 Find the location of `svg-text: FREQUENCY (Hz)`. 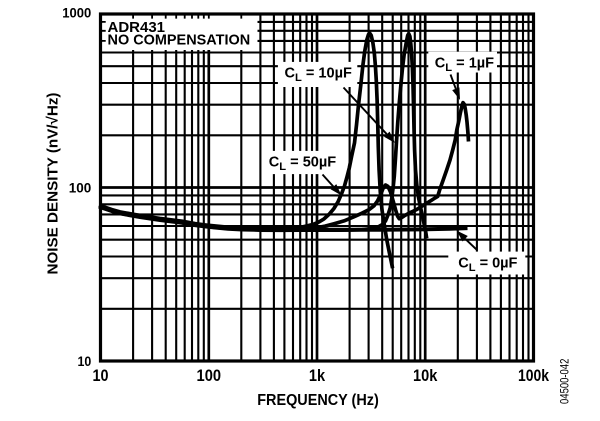

svg-text: FREQUENCY (Hz) is located at coordinates (318, 400).